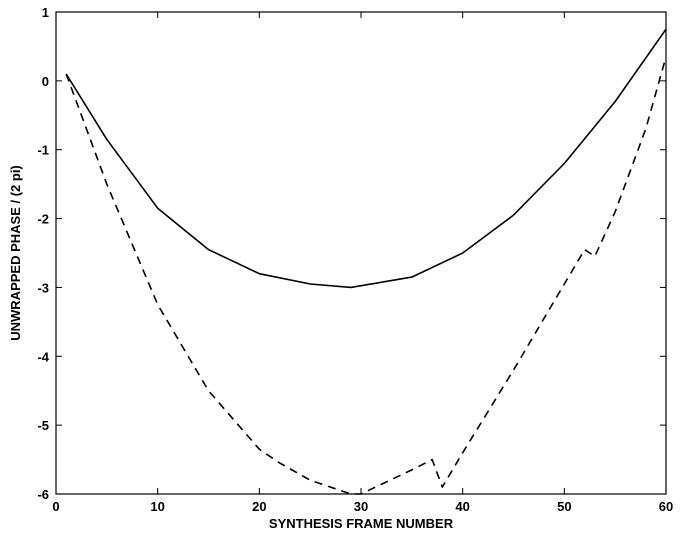 This screenshot has height=535, width=684. What do you see at coordinates (45, 12) in the screenshot?
I see `y-tick-label: 1` at bounding box center [45, 12].